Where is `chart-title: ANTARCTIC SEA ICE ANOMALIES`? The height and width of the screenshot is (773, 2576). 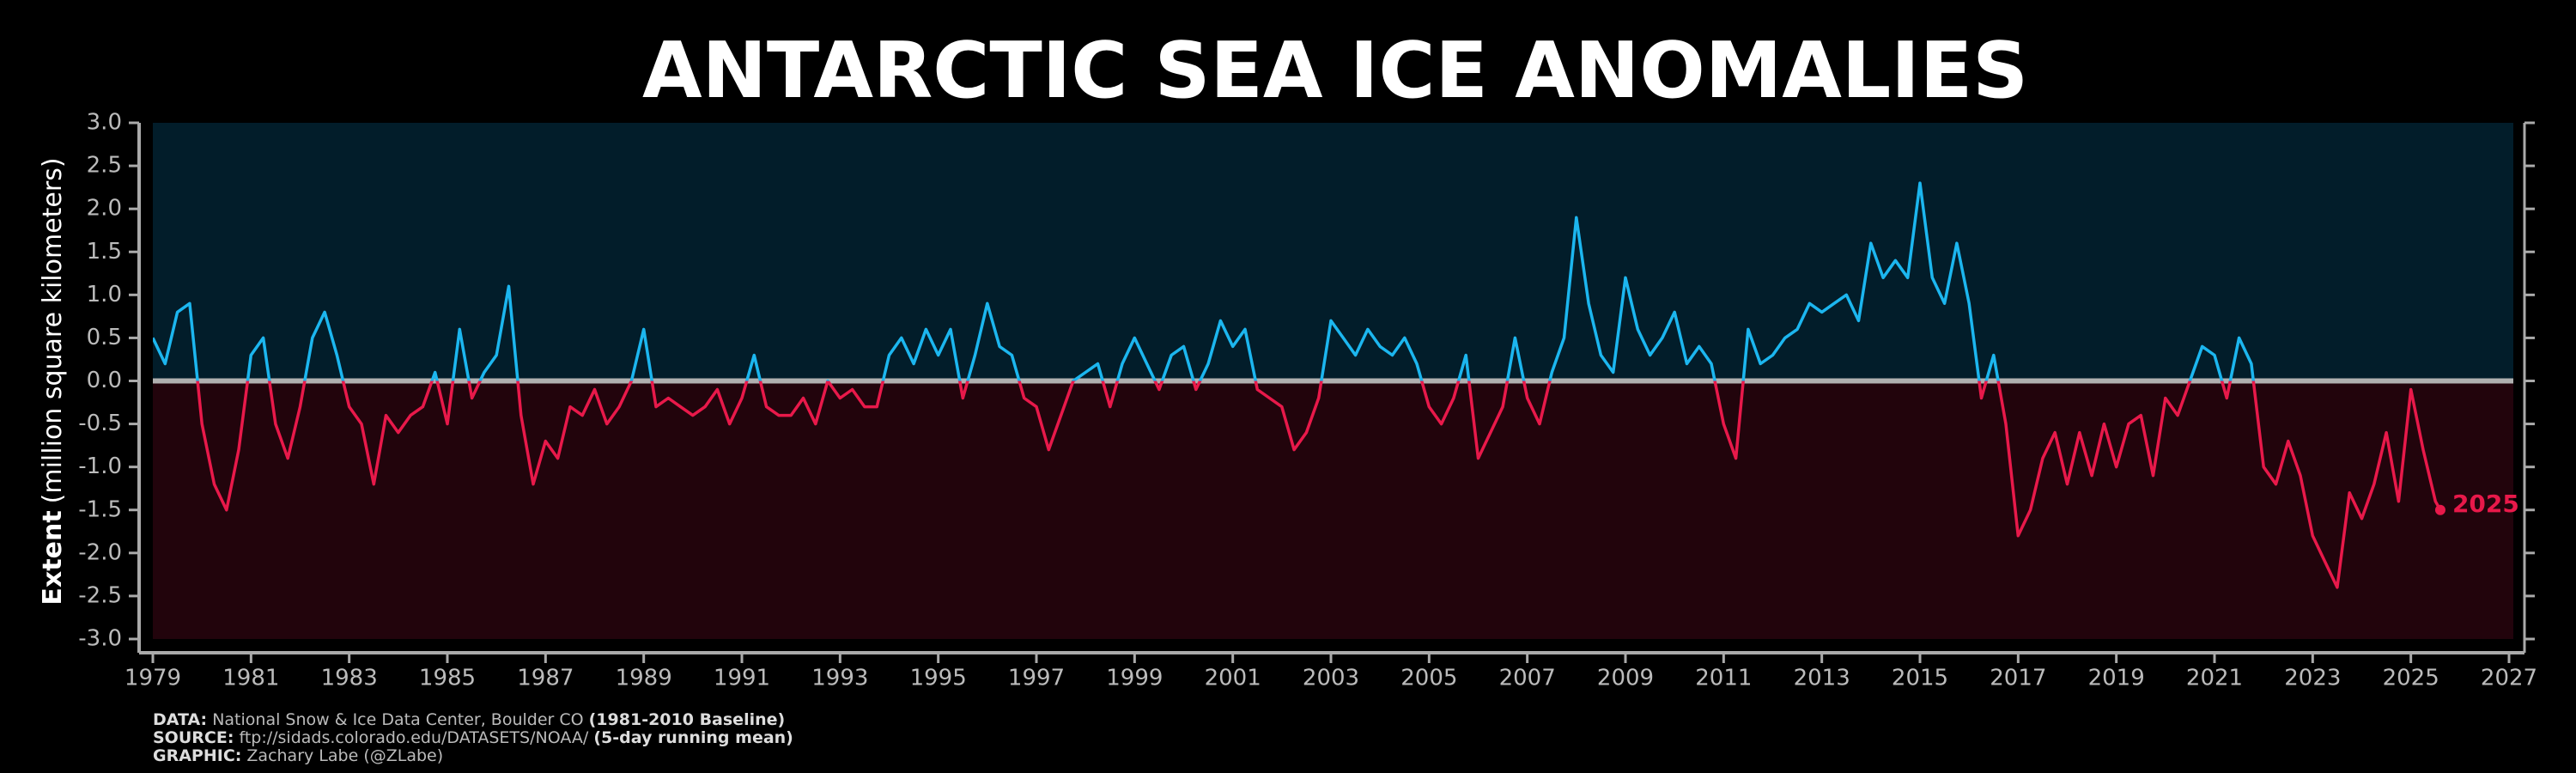 chart-title: ANTARCTIC SEA ICE ANOMALIES is located at coordinates (1335, 71).